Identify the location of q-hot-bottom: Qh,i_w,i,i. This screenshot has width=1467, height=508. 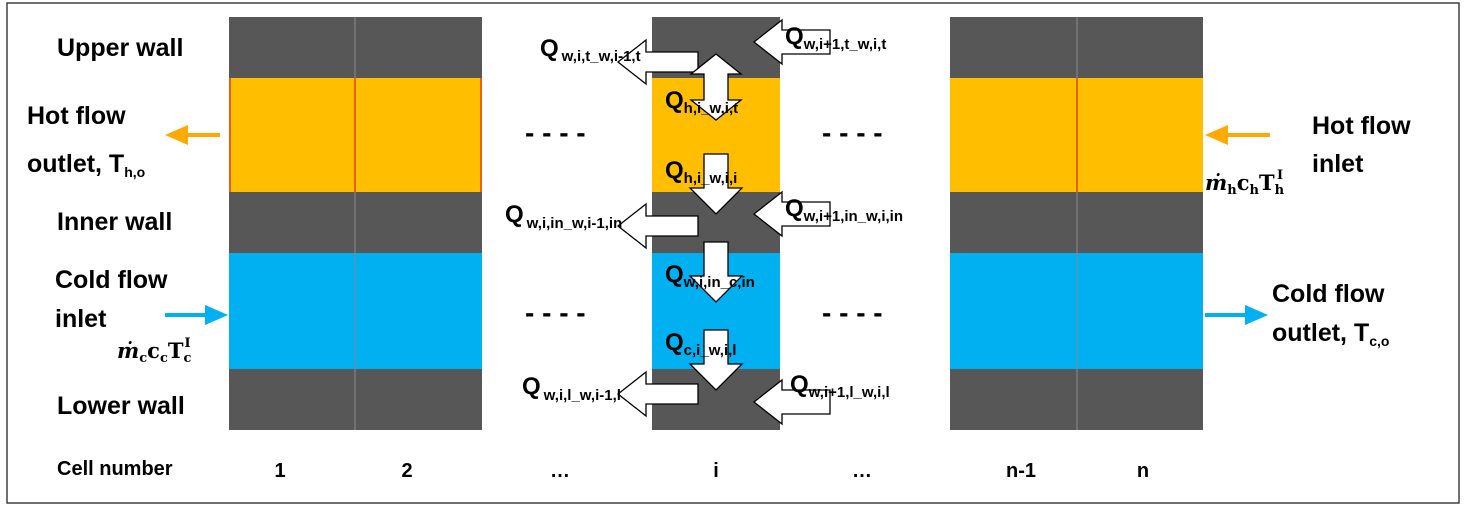
(701, 172).